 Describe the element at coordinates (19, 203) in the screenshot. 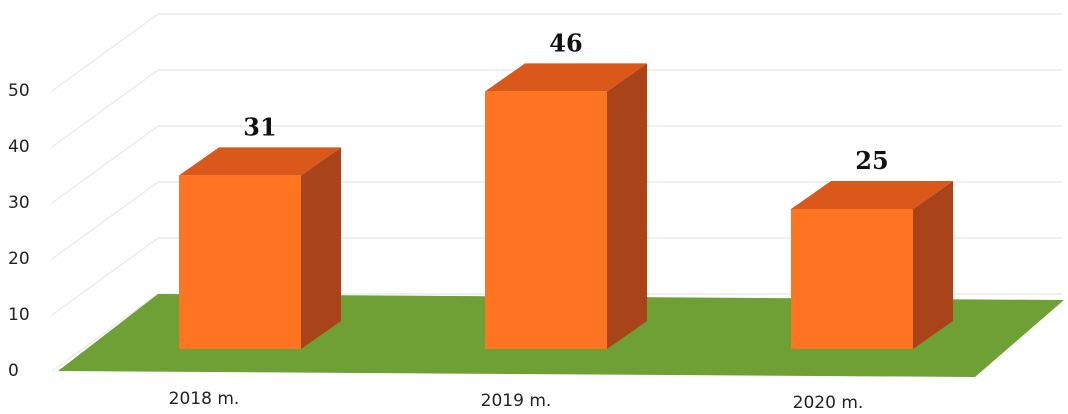

I see `y-tick-label: 30` at that location.